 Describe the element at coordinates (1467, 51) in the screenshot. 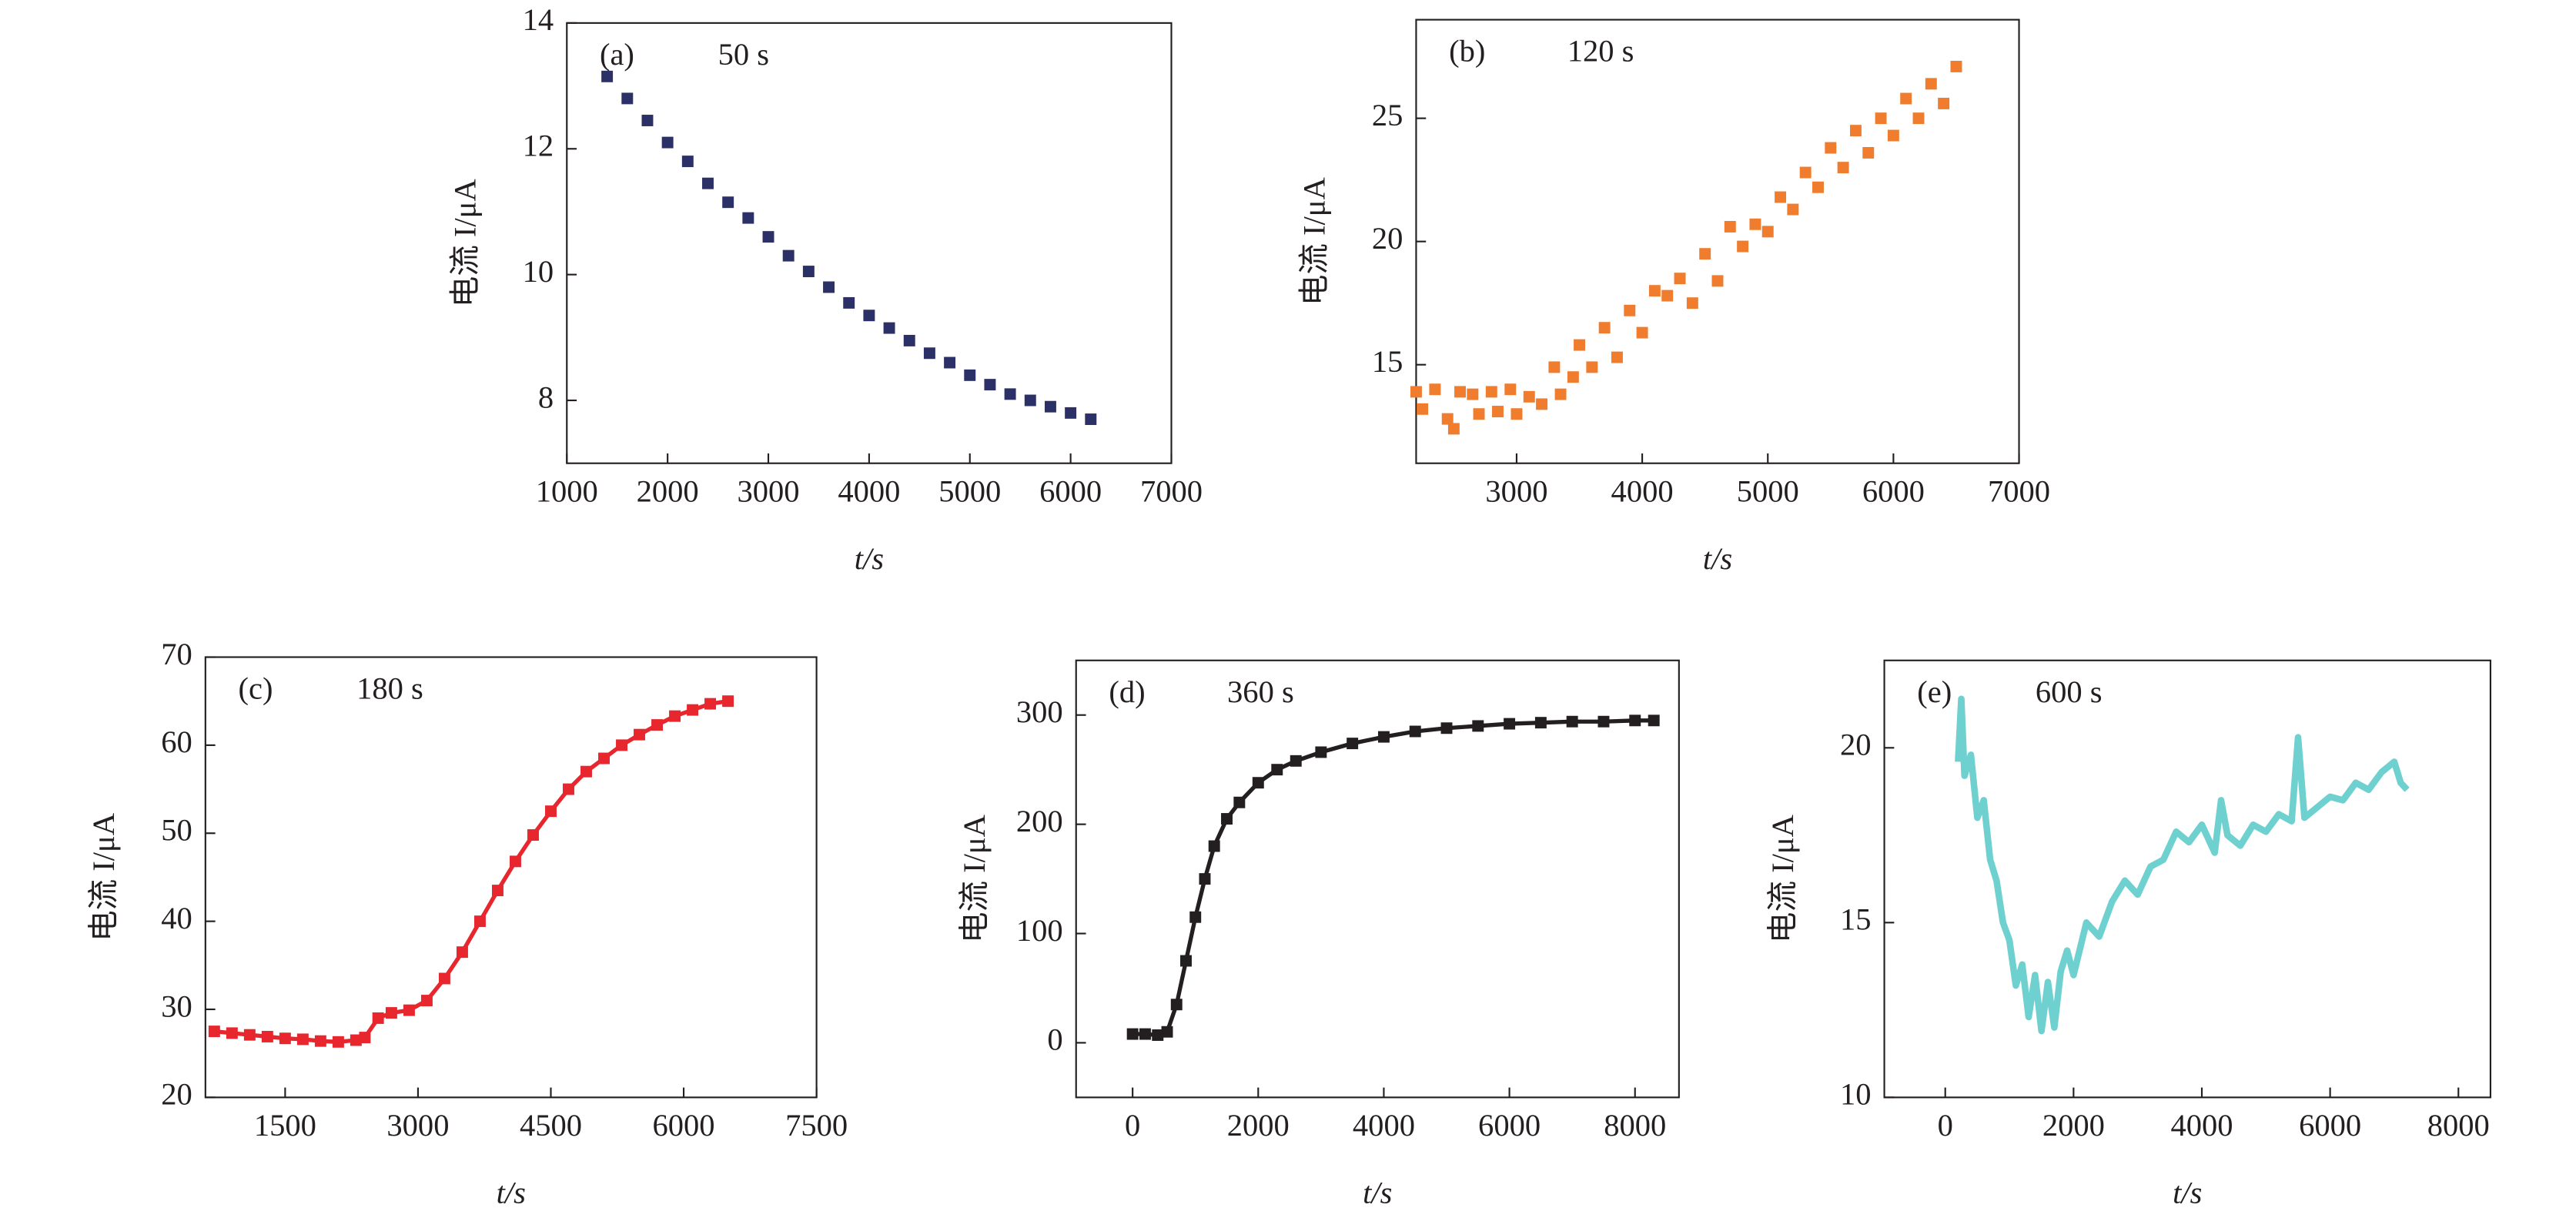

I see `panel-label: (b)` at that location.